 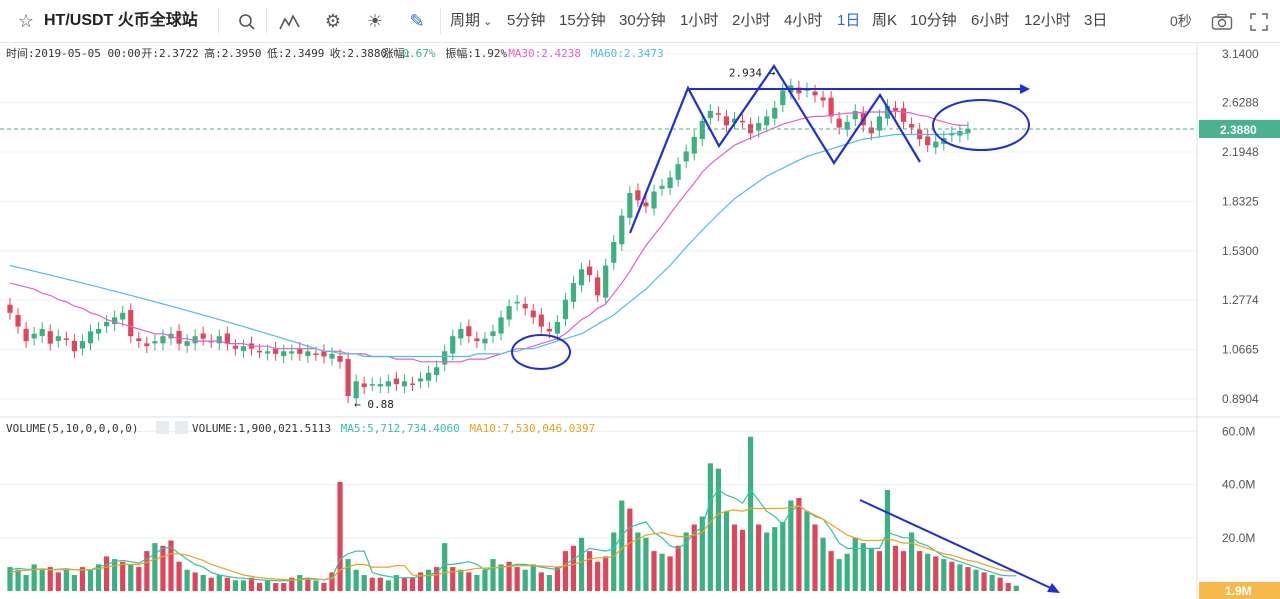 I want to click on interval-10m: 10分钟, so click(x=933, y=20).